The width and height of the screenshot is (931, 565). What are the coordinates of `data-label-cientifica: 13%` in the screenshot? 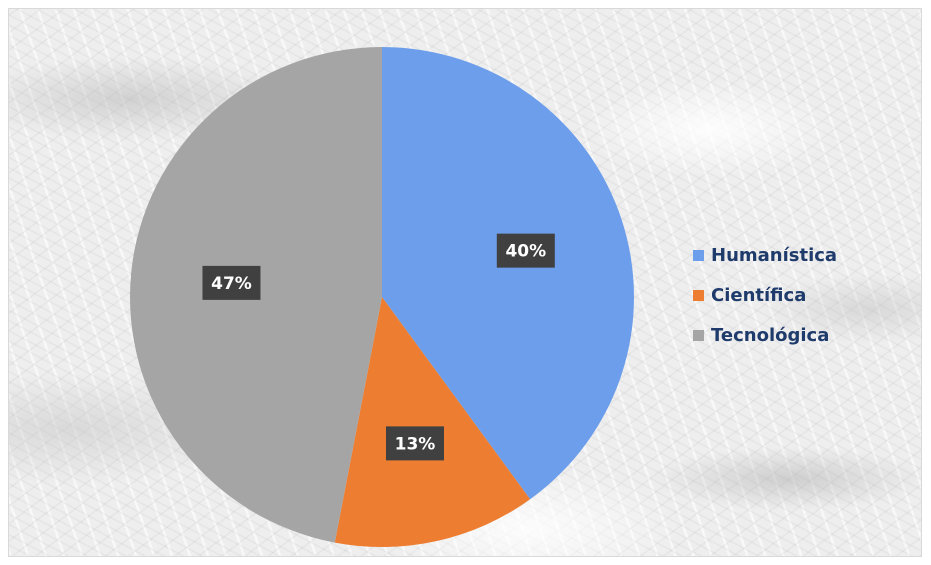 It's located at (414, 443).